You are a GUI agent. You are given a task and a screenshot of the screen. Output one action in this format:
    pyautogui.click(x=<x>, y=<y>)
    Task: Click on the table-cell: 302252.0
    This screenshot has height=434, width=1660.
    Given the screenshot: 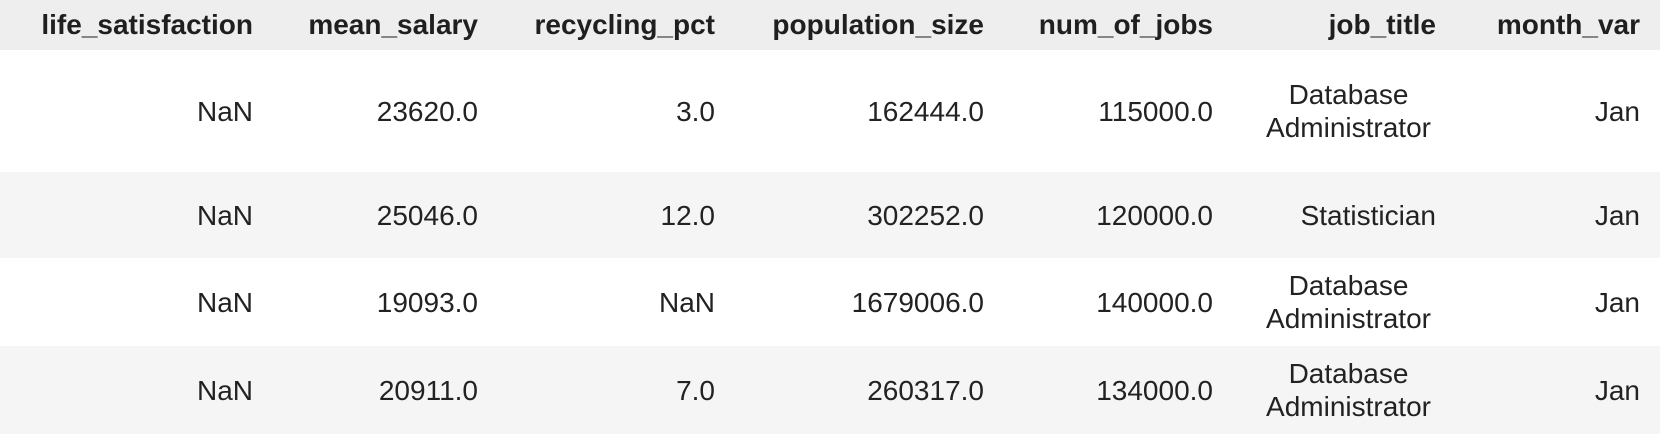 What is the action you would take?
    pyautogui.click(x=925, y=215)
    